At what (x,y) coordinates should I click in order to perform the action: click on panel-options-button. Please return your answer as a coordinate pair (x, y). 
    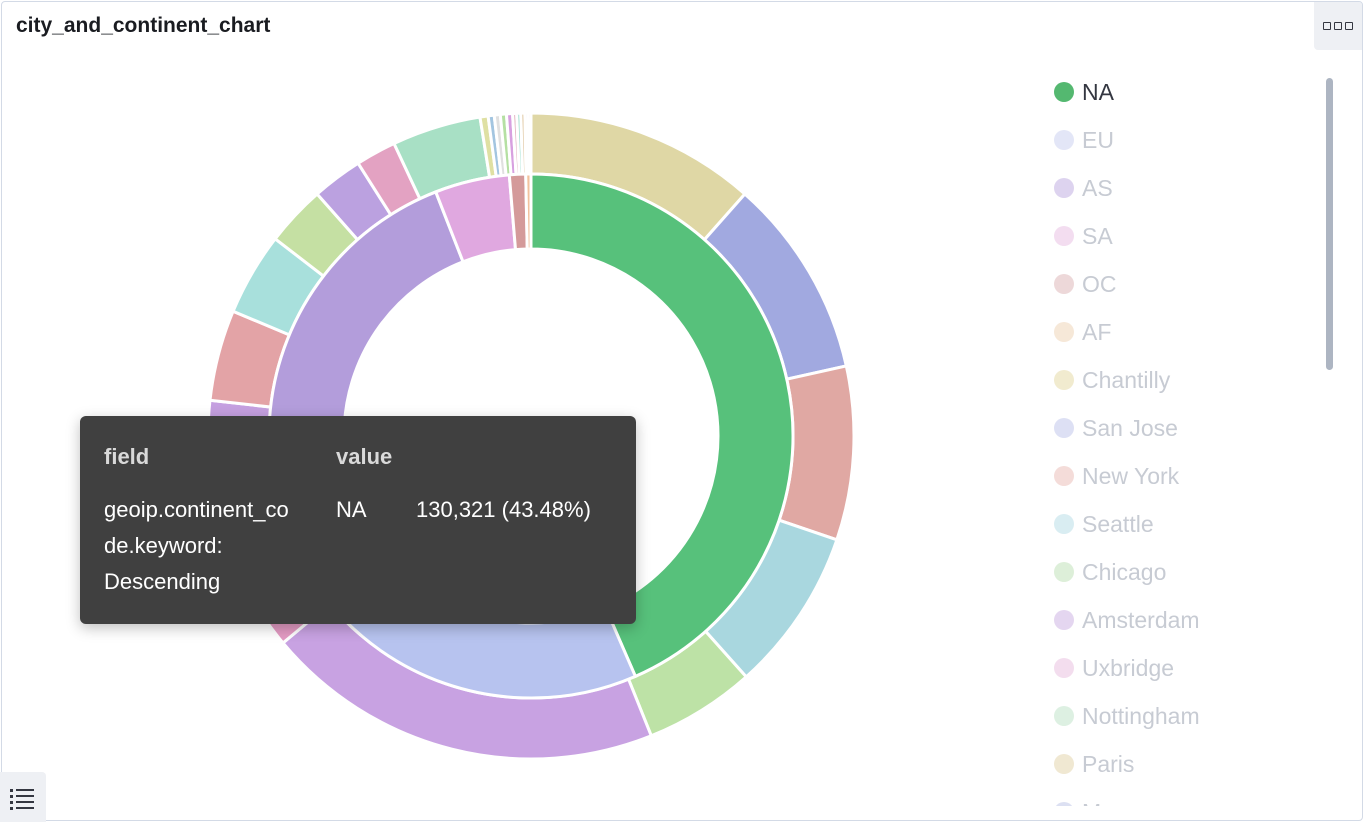
    Looking at the image, I should click on (1338, 26).